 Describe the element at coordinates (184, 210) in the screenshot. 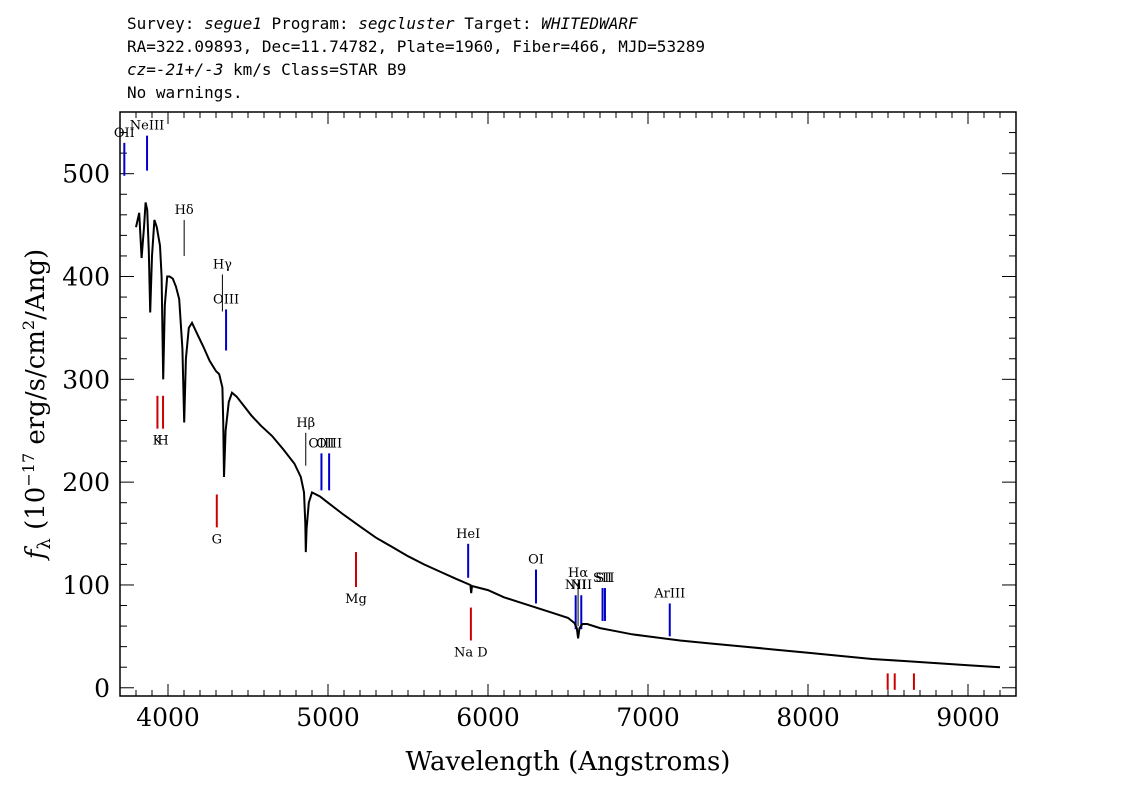

I see `line-marker-label: Hδ` at that location.